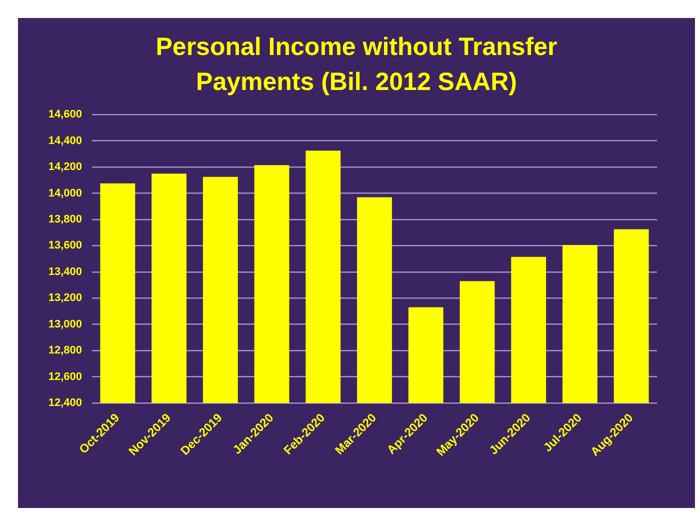 The width and height of the screenshot is (700, 525). What do you see at coordinates (65, 272) in the screenshot?
I see `y-tick-label: 13,400` at bounding box center [65, 272].